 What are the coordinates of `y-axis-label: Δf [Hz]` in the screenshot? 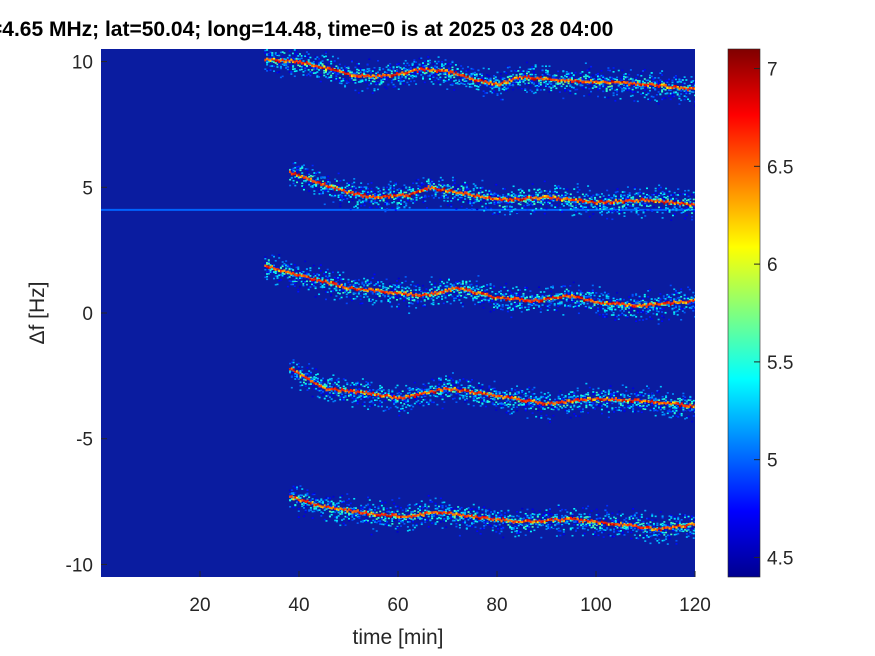 It's located at (37, 312).